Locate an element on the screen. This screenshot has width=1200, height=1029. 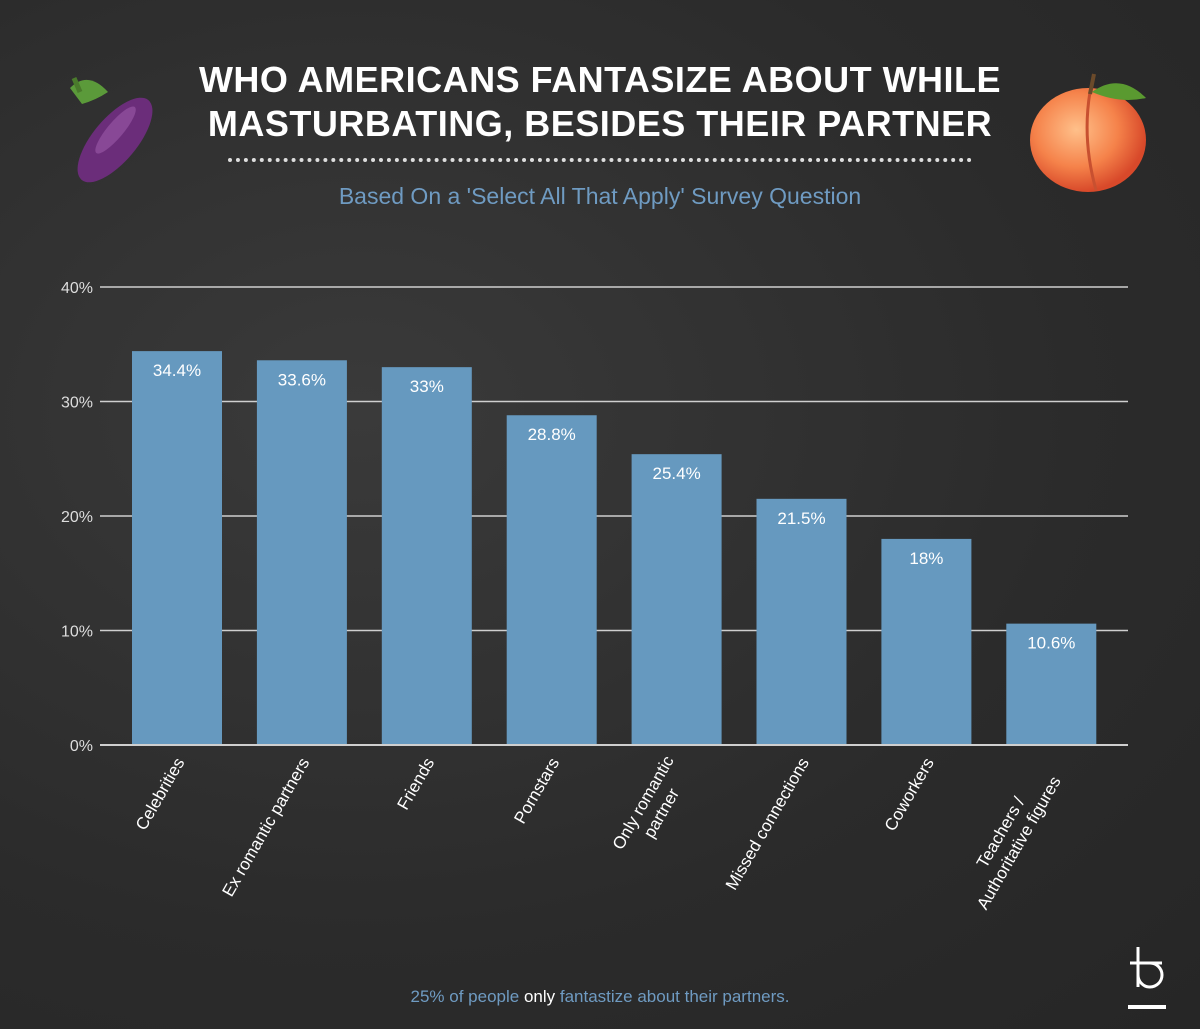
x-tick-label-line: Missed connections is located at coordinates (767, 824).